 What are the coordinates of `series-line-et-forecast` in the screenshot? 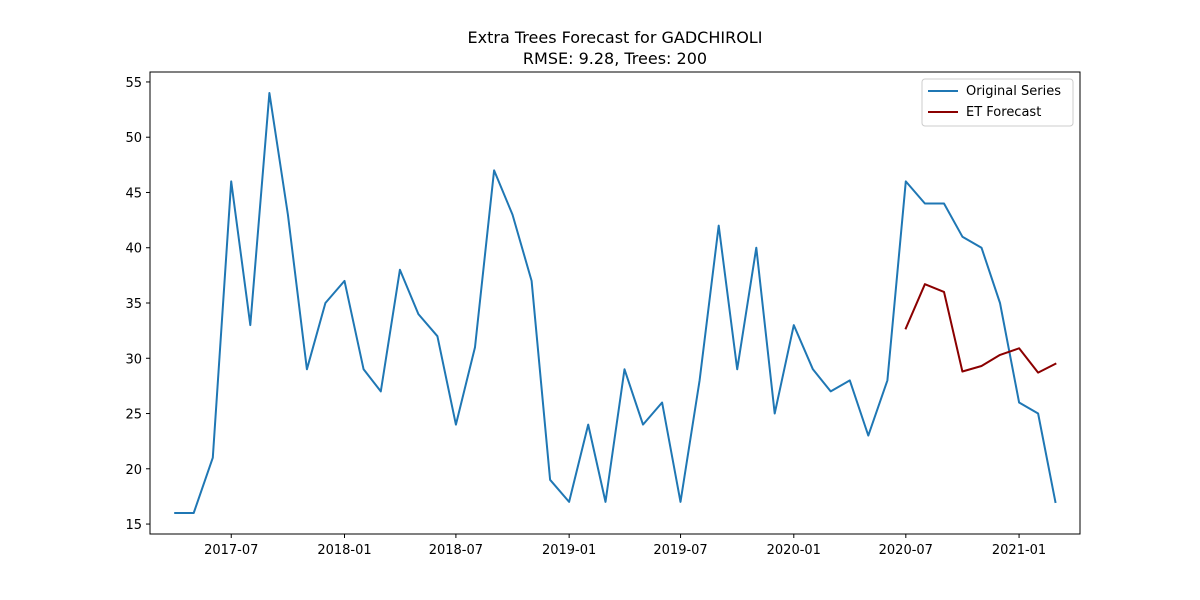 It's located at (980, 328).